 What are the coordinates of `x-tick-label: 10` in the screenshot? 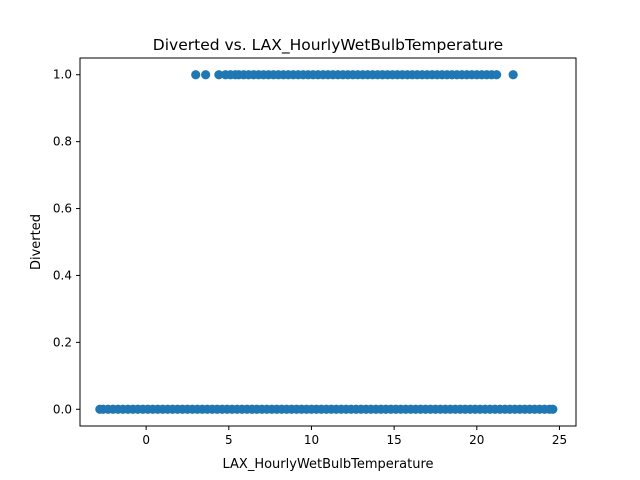 It's located at (311, 440).